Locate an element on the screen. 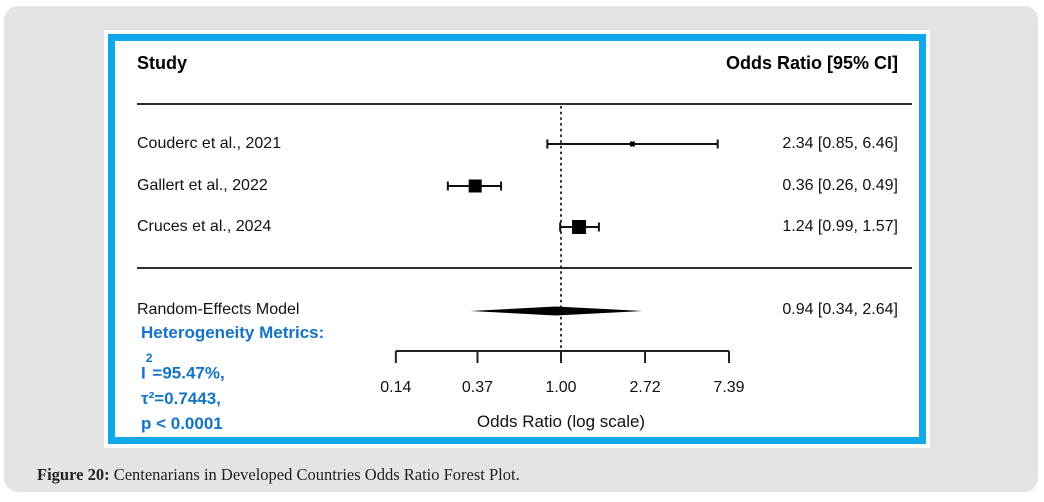  study-label: Gallert et al., 2022 is located at coordinates (202, 185).